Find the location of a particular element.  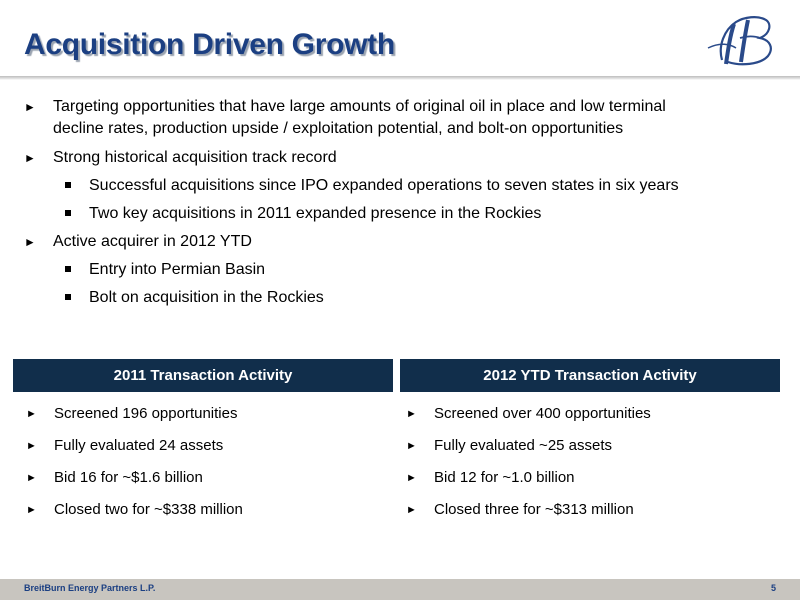

footer-company: BreitBurn Energy Partners L.P. is located at coordinates (90, 588).